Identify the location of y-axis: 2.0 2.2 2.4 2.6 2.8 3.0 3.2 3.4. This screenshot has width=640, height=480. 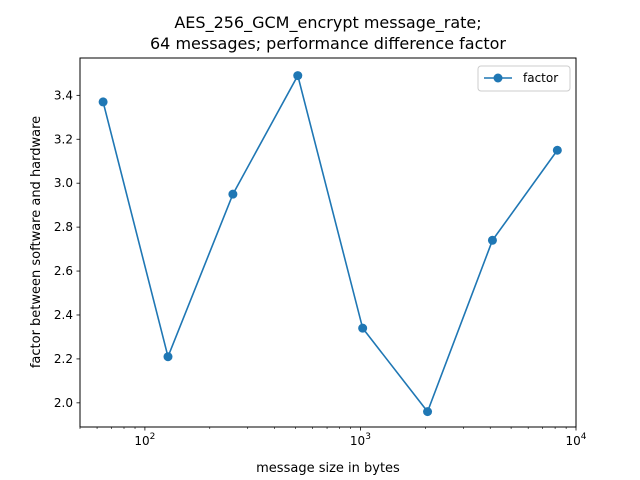
(67, 249).